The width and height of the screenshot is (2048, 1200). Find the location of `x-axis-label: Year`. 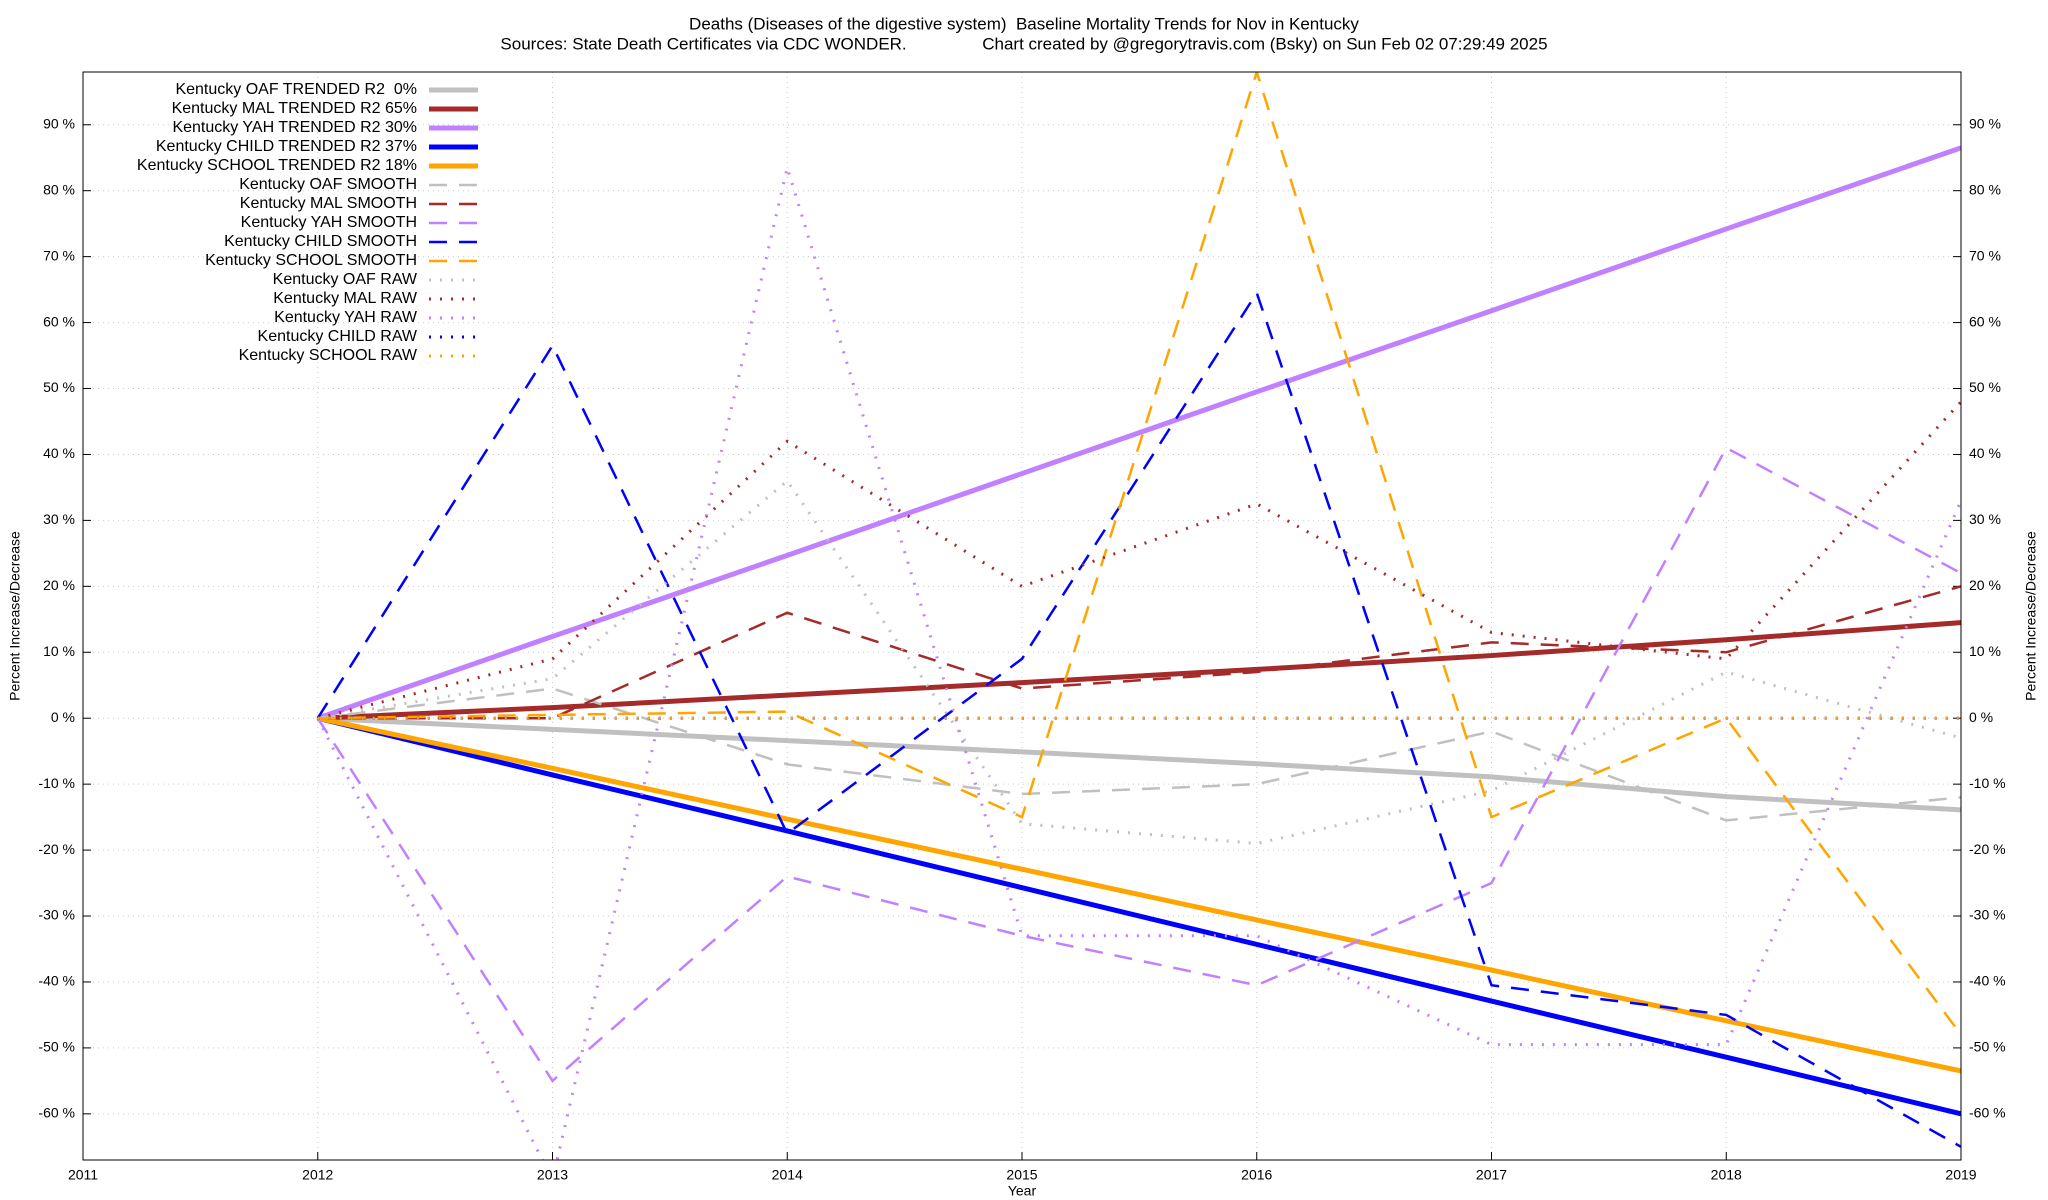

x-axis-label: Year is located at coordinates (1022, 1191).